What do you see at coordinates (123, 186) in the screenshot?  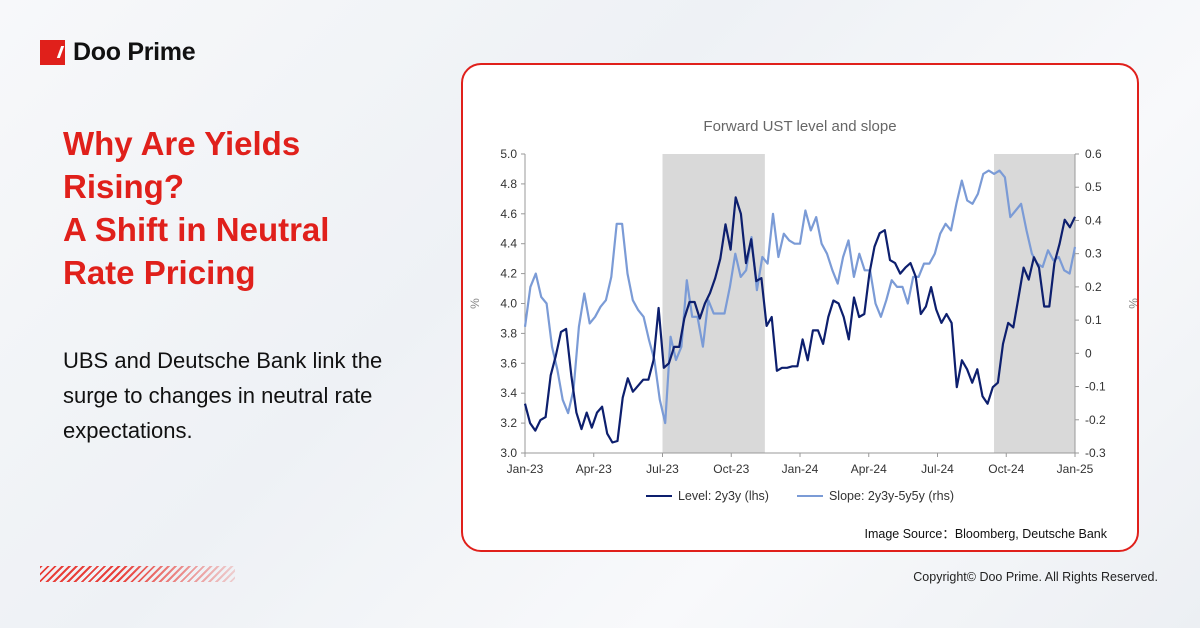 I see `headline-line: Rising?` at bounding box center [123, 186].